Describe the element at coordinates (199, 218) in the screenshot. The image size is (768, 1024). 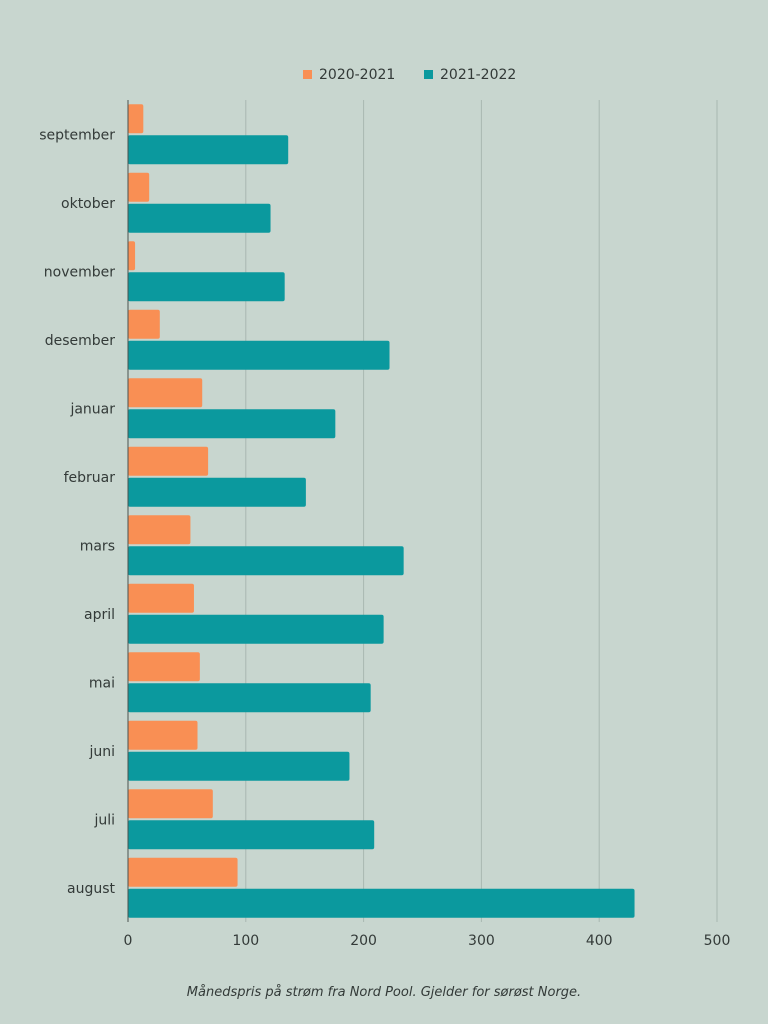
I see `bar-2021-2022-oktober` at that location.